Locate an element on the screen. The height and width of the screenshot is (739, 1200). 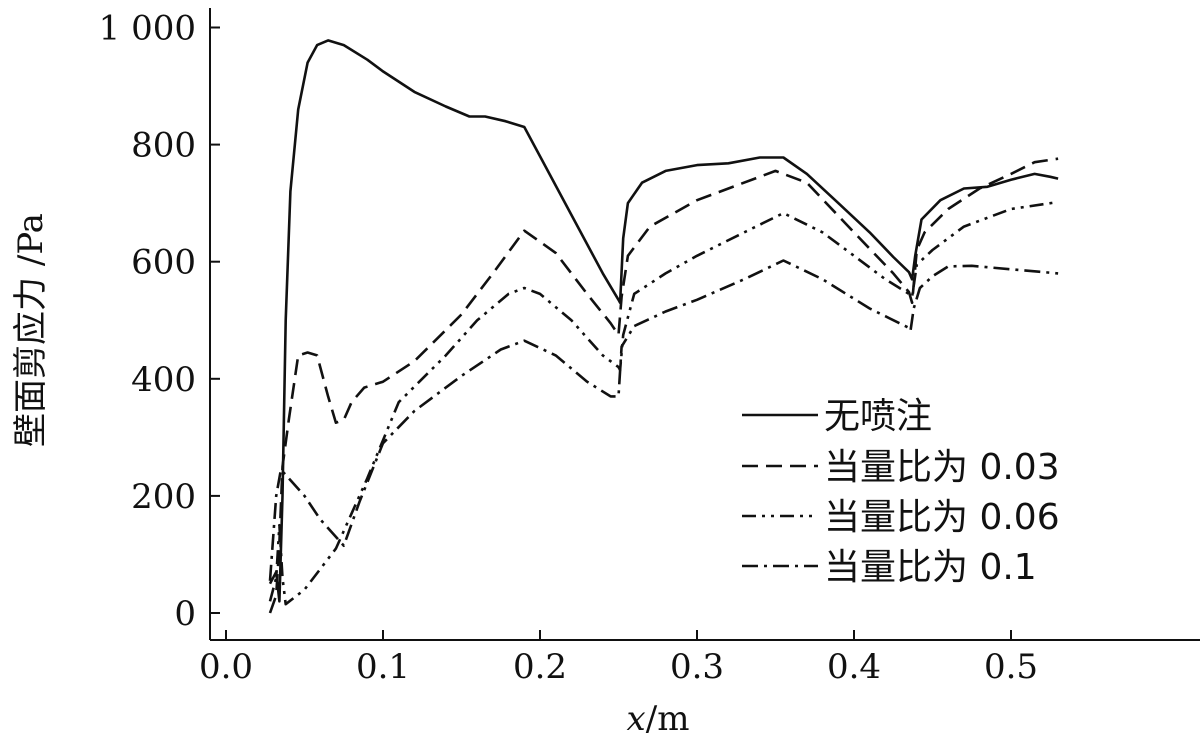
y-tick-label-1: 200 is located at coordinates (163, 497).